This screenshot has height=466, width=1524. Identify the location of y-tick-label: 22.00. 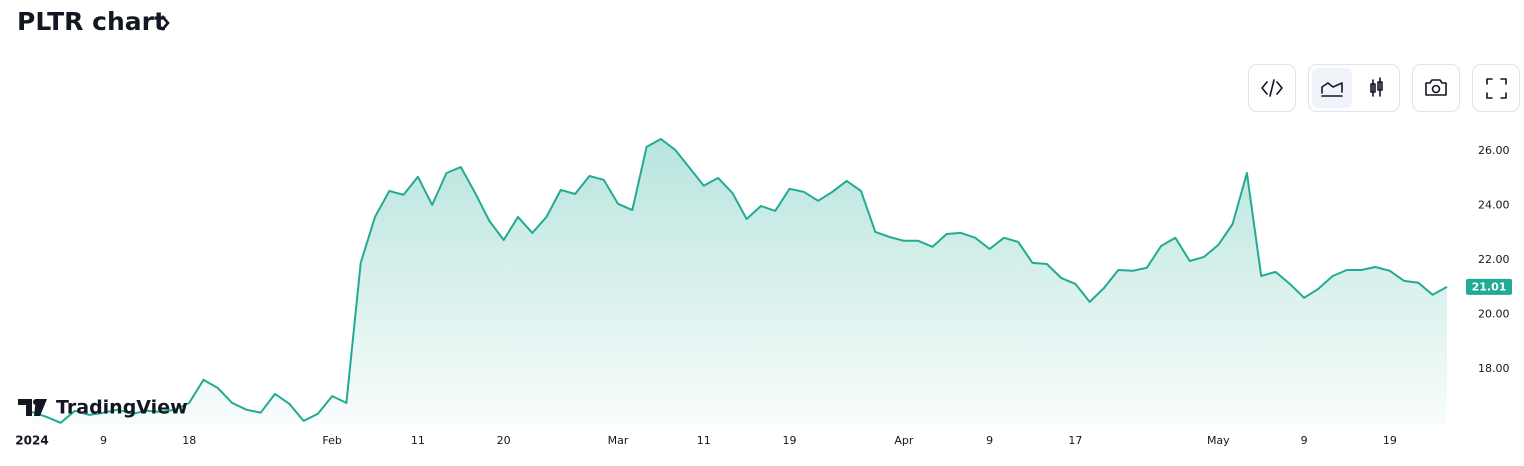
(1494, 259).